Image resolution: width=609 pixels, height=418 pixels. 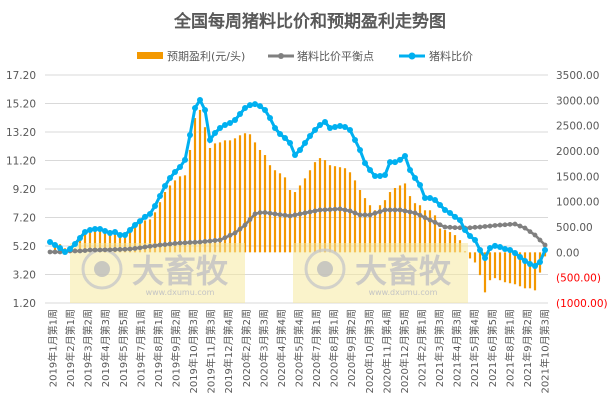 I want to click on x-tick-label: 2019年10月第3周, so click(x=193, y=351).